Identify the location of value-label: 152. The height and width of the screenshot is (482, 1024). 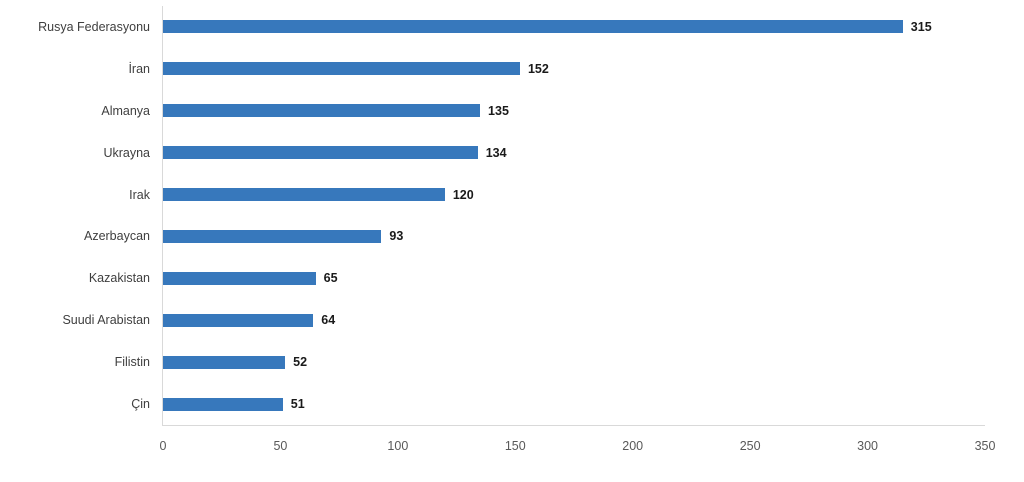
(538, 68).